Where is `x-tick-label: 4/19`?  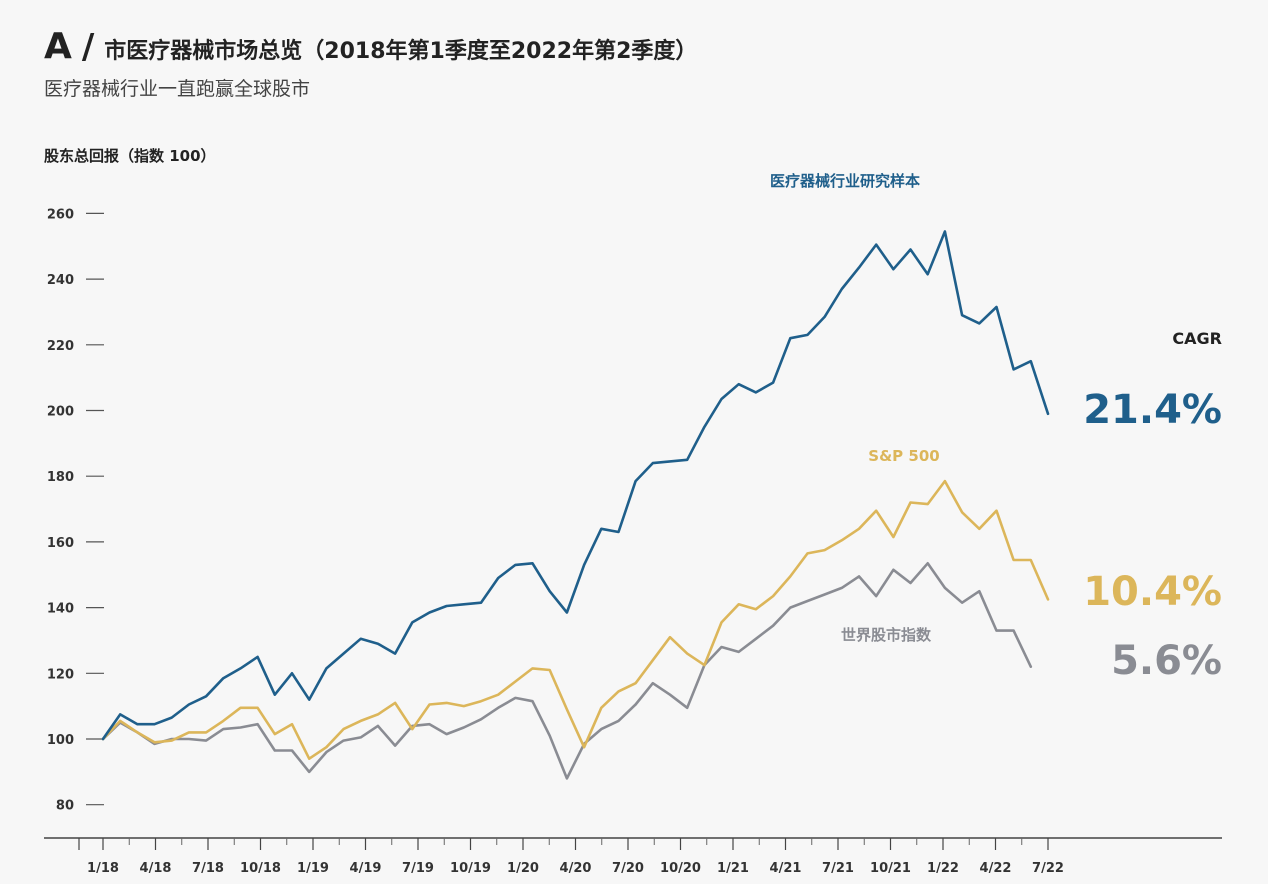
x-tick-label: 4/19 is located at coordinates (366, 868).